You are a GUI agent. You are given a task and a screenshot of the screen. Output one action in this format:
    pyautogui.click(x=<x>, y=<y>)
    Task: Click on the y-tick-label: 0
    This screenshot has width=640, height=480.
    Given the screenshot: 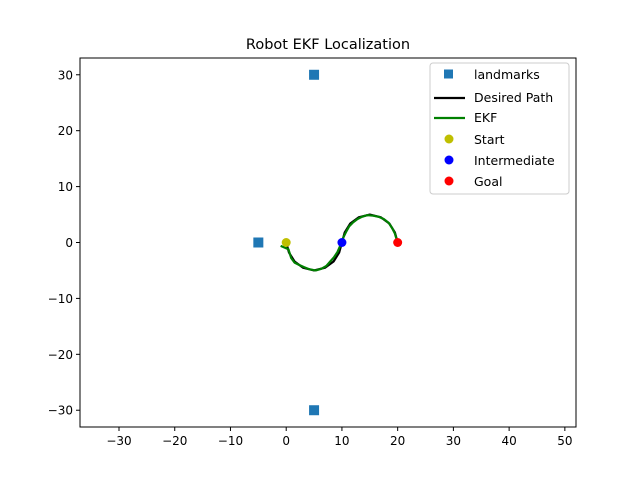 What is the action you would take?
    pyautogui.click(x=69, y=243)
    